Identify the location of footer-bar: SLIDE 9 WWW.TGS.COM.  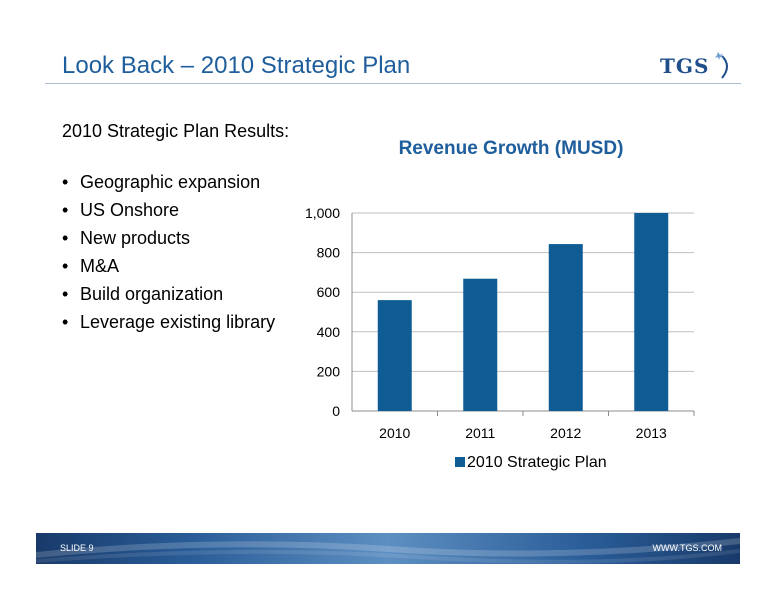
(388, 548).